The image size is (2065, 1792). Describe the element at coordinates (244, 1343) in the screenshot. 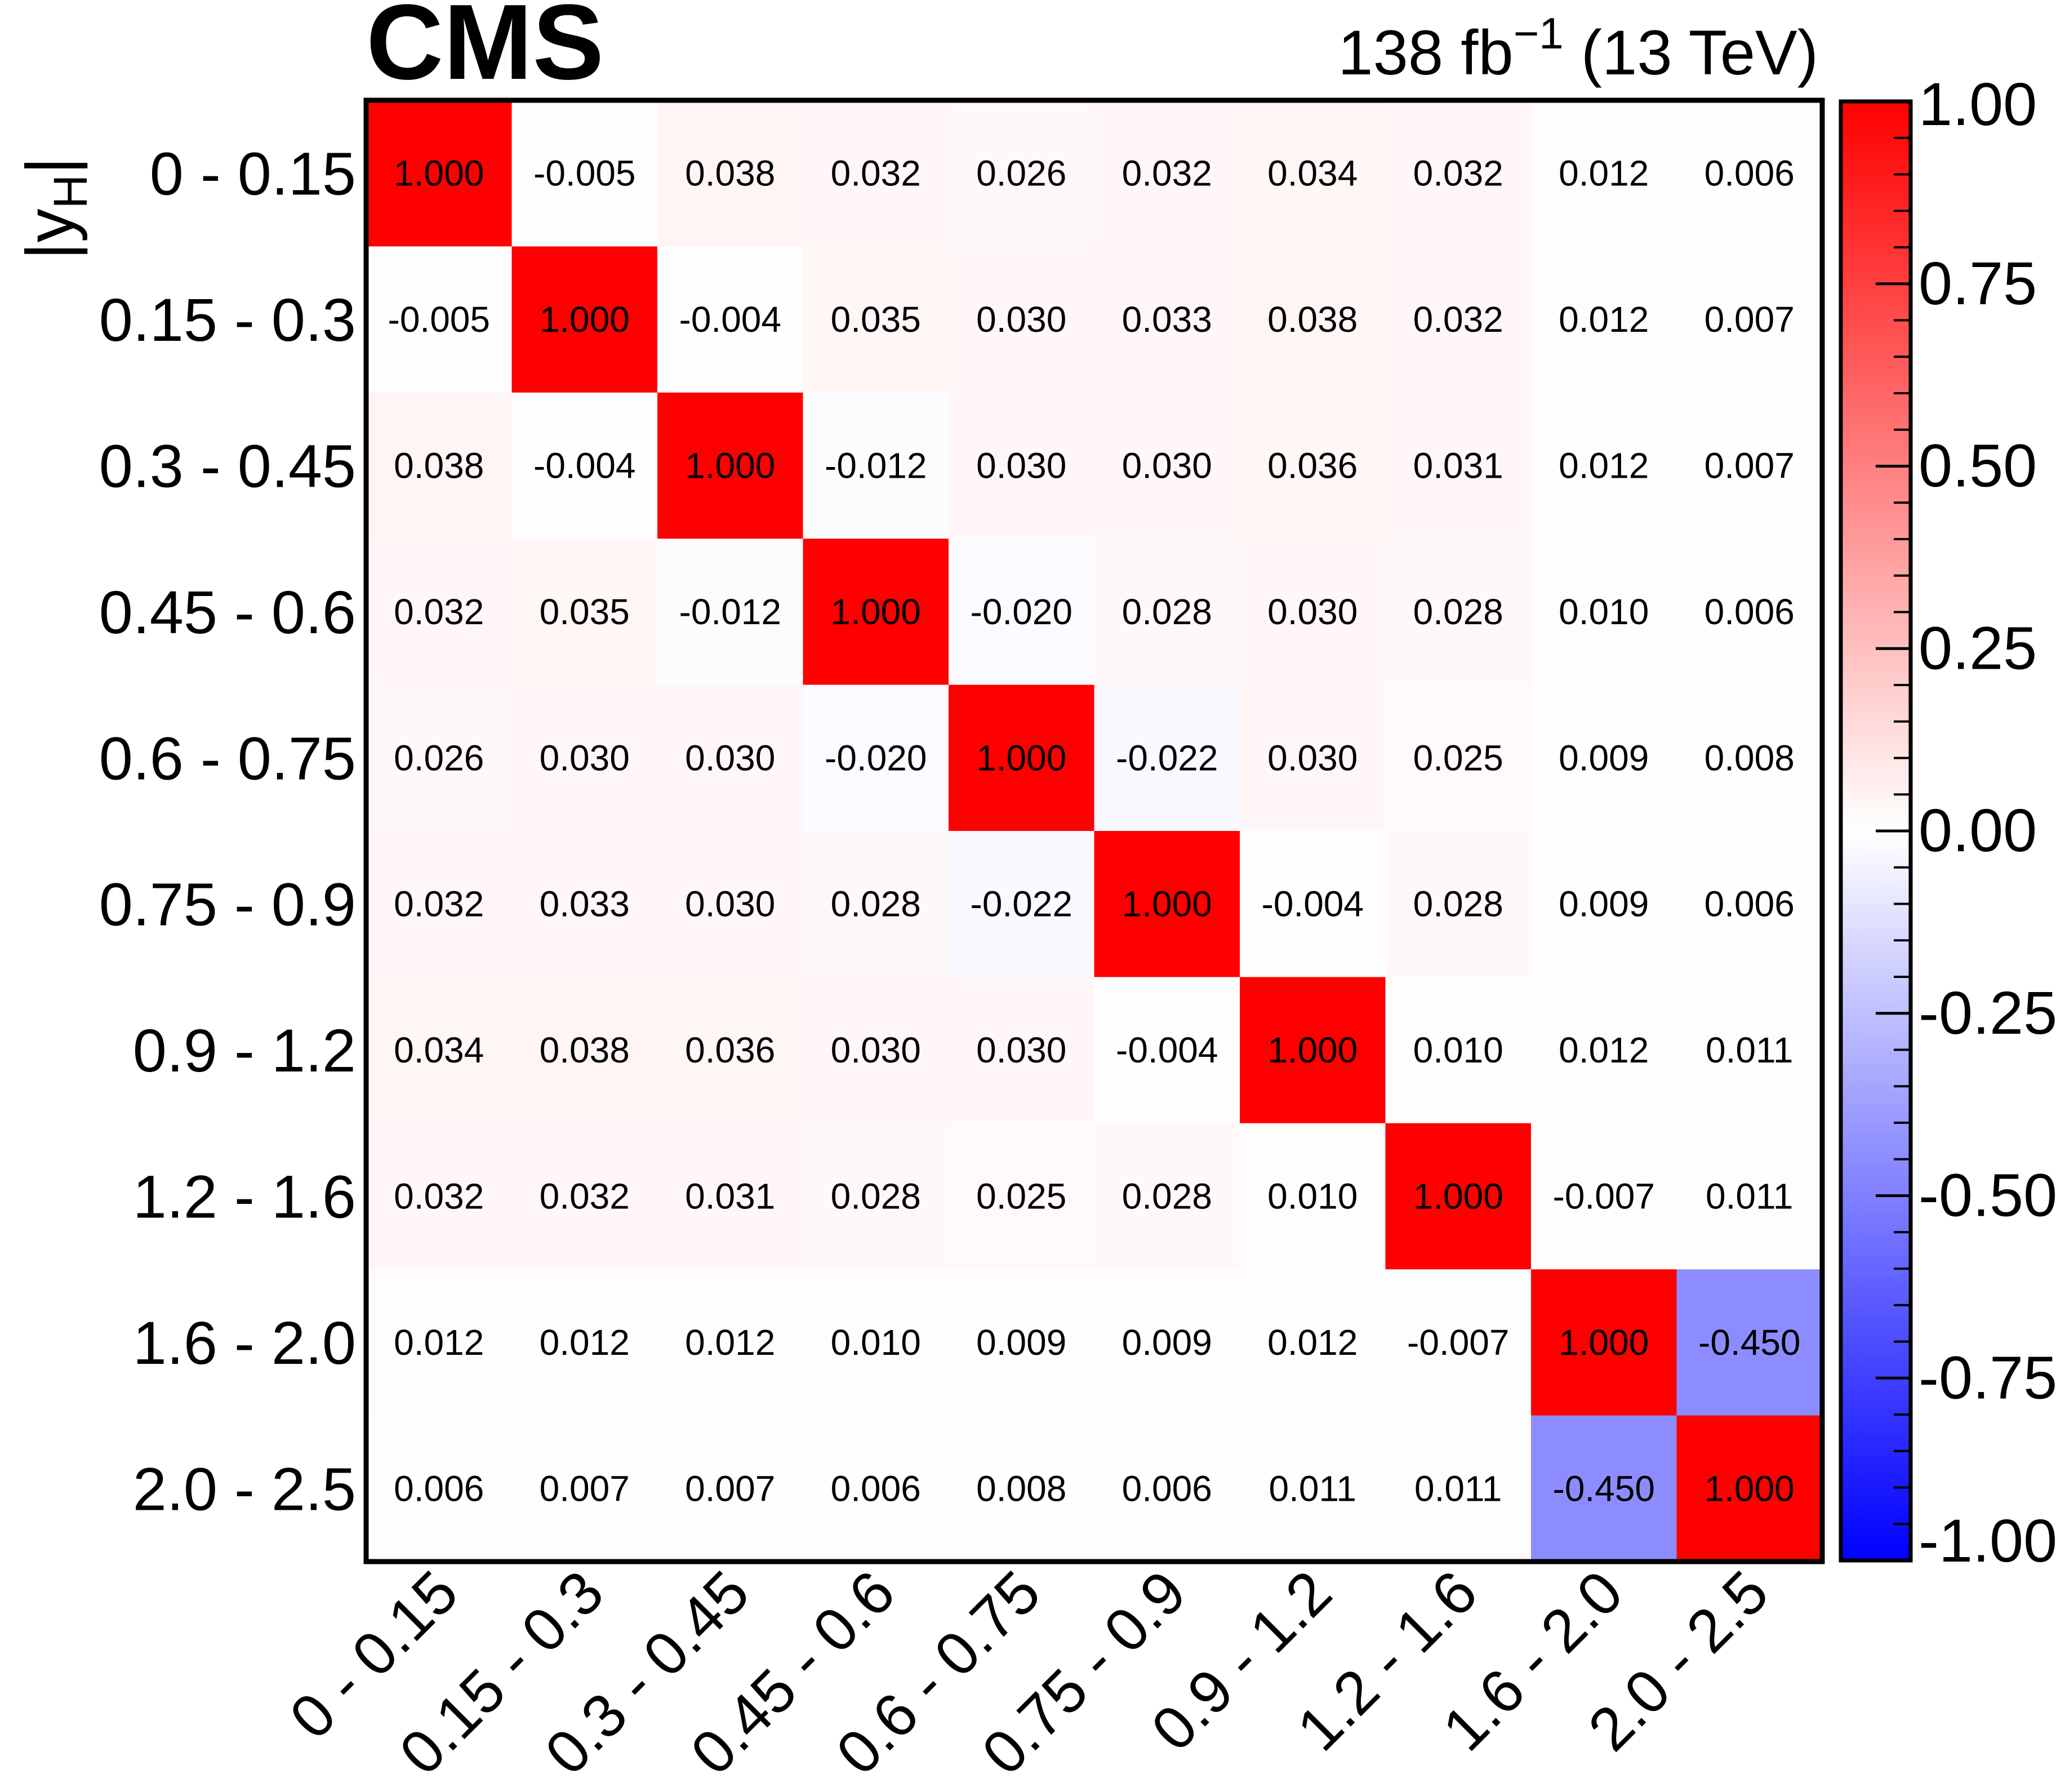

I see `y-tick-label: 1.6 - 2.0` at that location.